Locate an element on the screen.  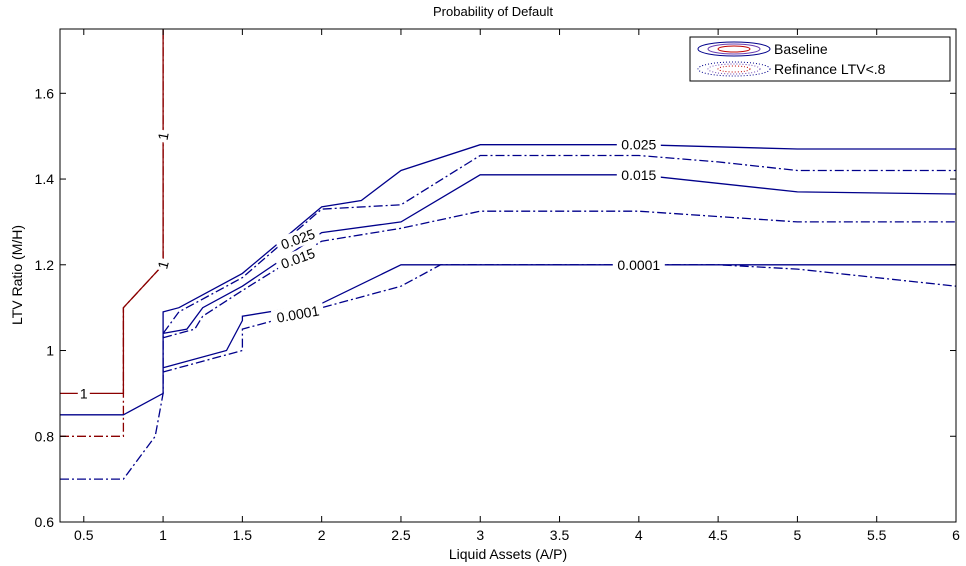
contour-label: 0.025 is located at coordinates (638, 144).